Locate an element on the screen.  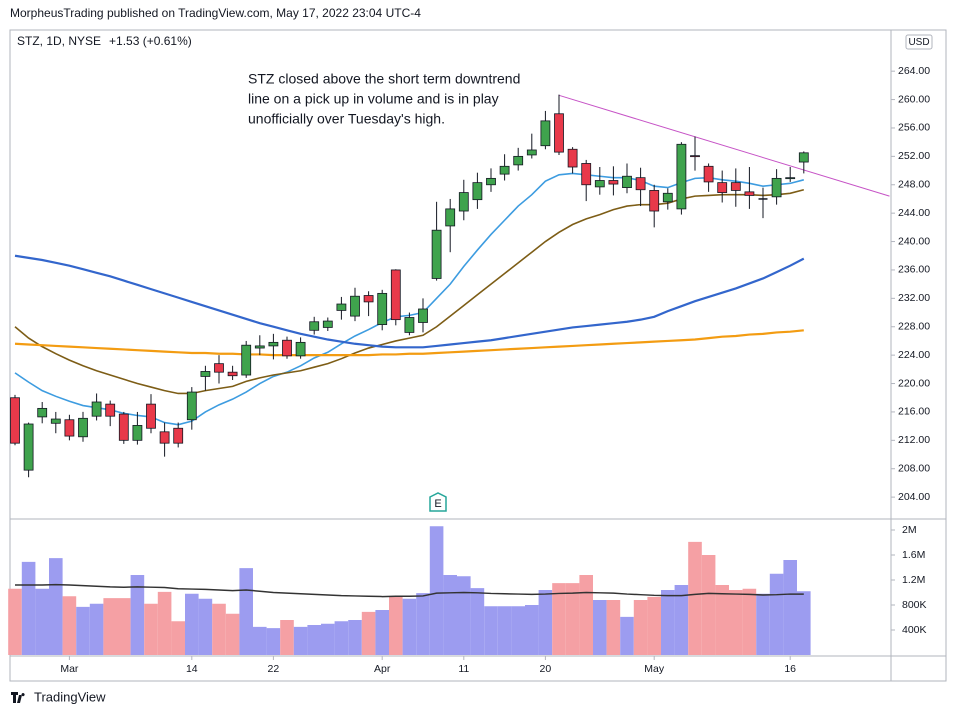
y-tick-label: 204.00 is located at coordinates (914, 497).